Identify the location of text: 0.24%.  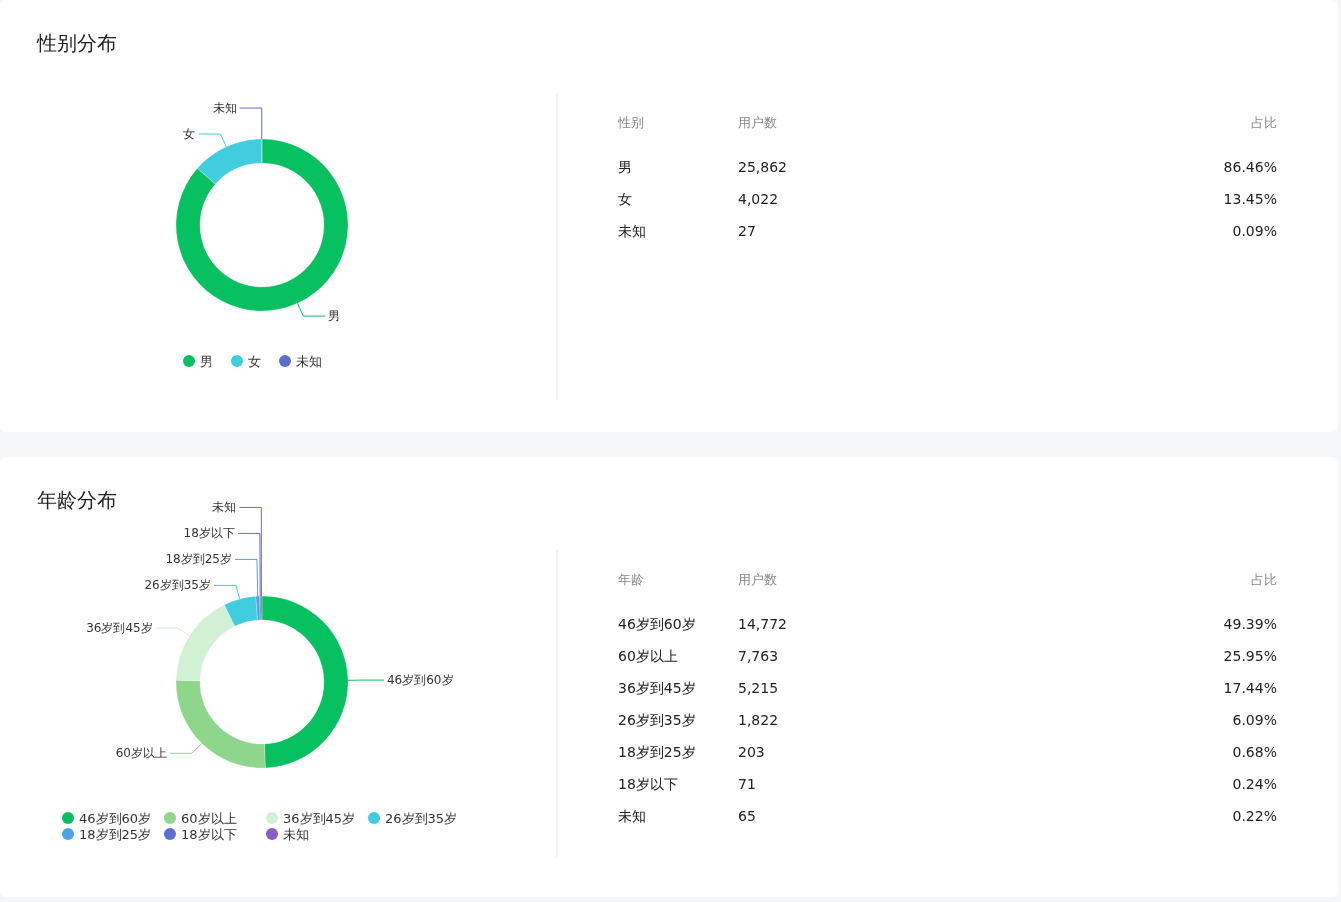
(1254, 784).